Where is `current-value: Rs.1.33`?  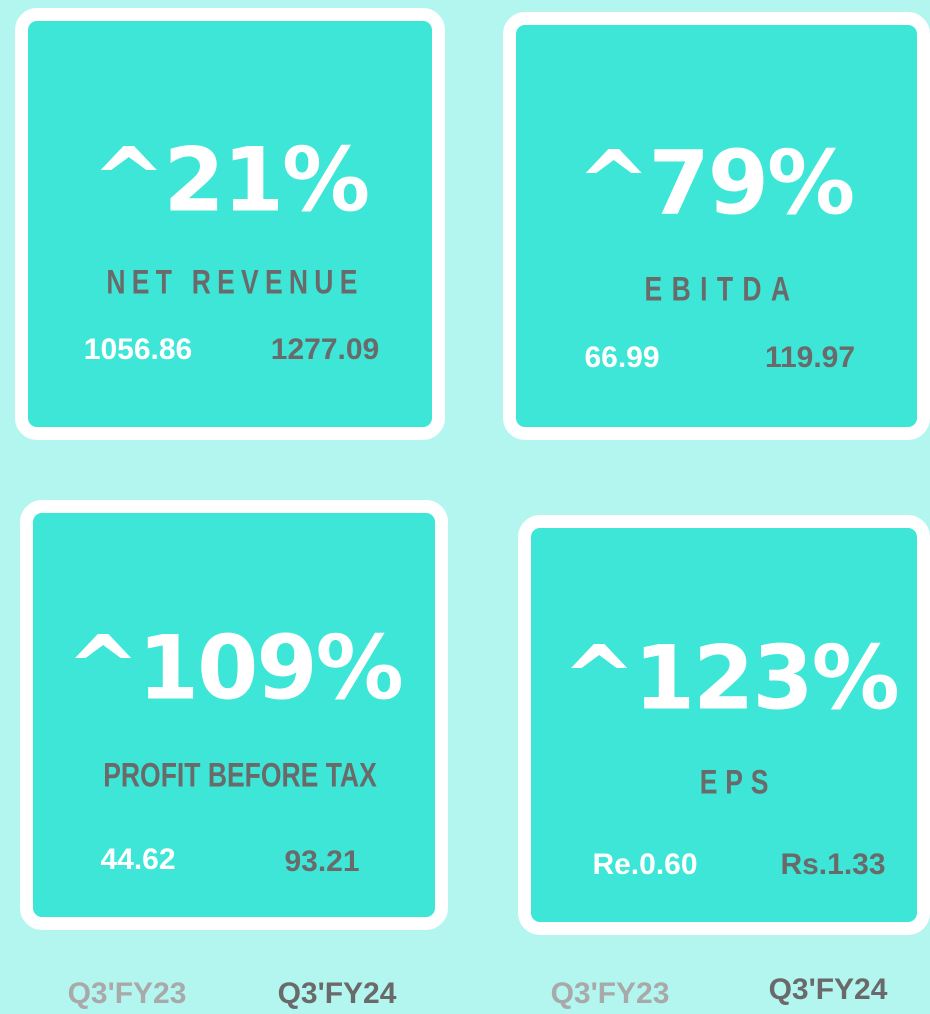
current-value: Rs.1.33 is located at coordinates (833, 864).